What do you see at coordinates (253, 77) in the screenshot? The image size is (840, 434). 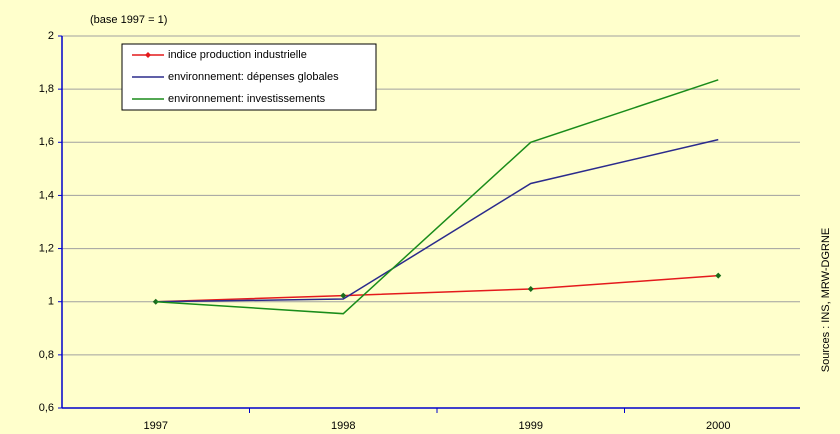 I see `legend-label: environnement: dépenses globales` at bounding box center [253, 77].